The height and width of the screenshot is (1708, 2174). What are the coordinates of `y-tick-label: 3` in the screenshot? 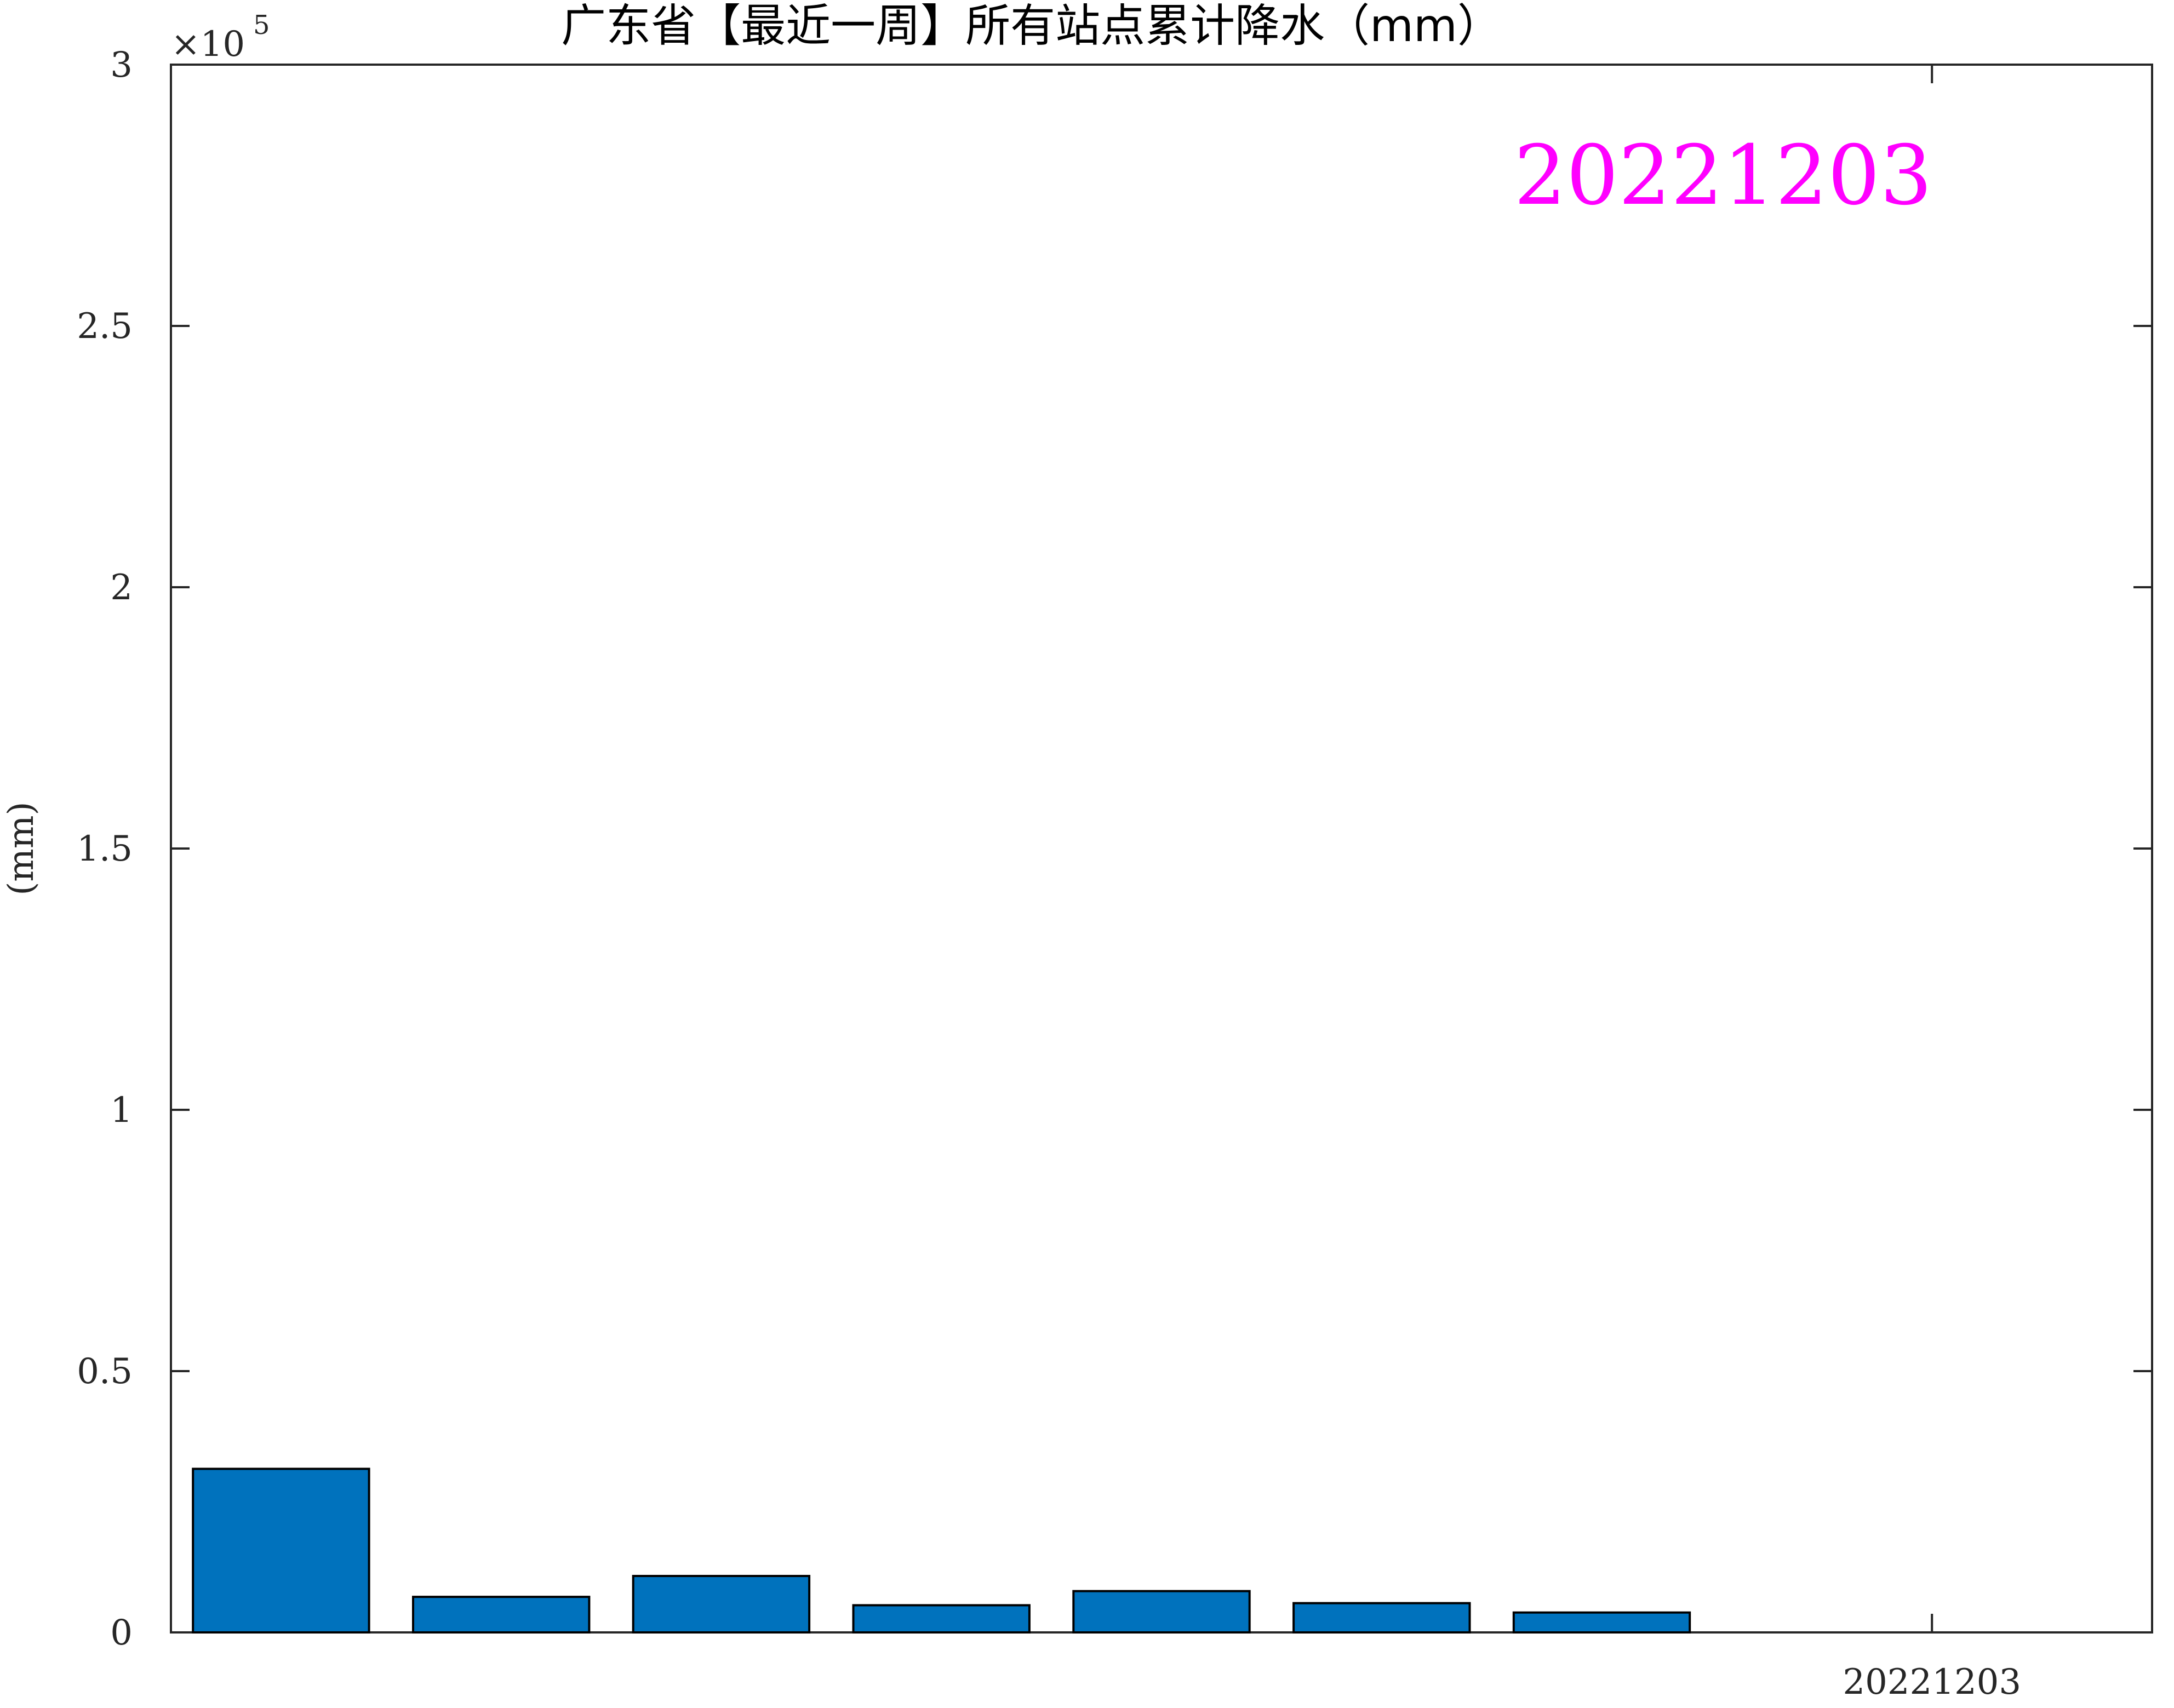 It's located at (121, 65).